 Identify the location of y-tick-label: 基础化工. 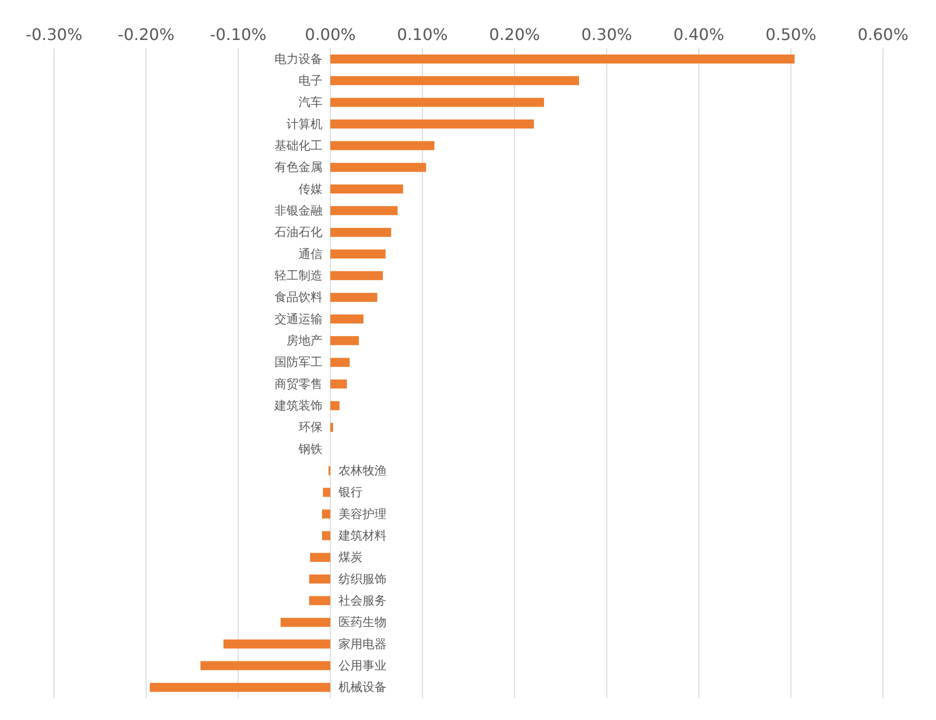
(298, 145).